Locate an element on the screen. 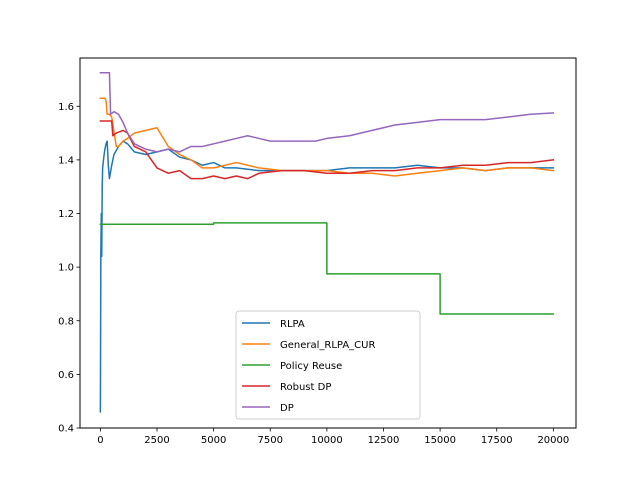 This screenshot has height=480, width=640. x-tick-label: 10000 is located at coordinates (327, 440).